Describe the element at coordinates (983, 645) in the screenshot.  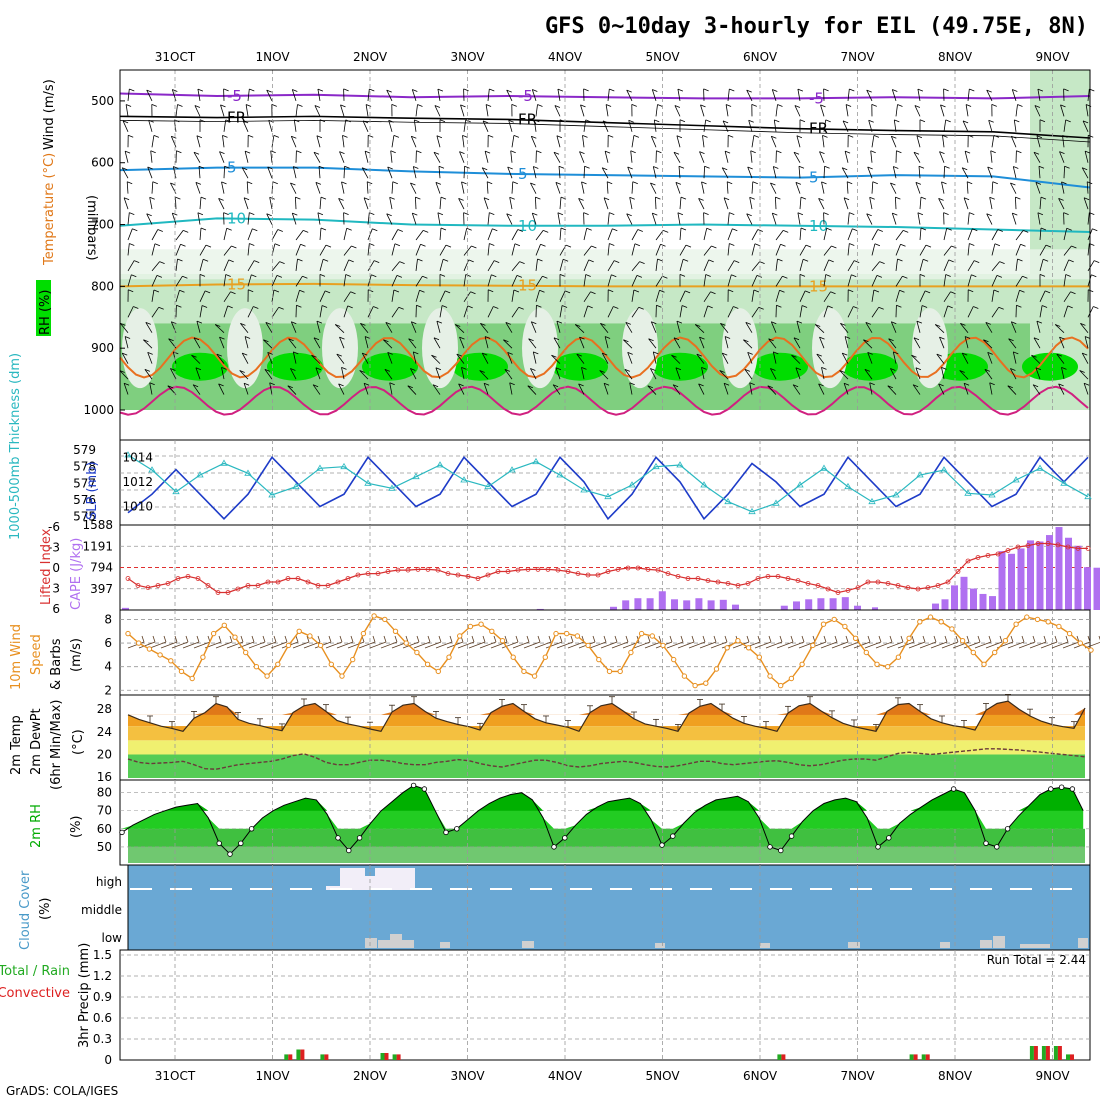
I see `surface-barb` at that location.